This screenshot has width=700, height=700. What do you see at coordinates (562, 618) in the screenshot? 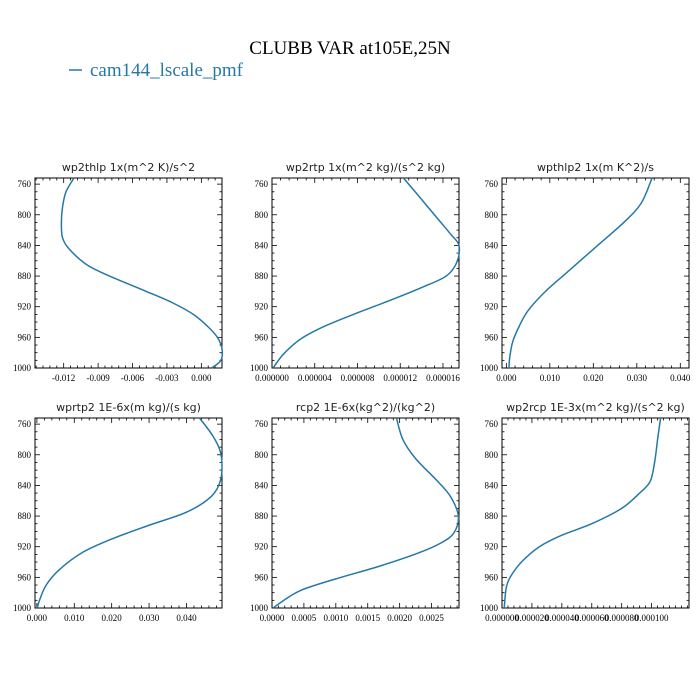
I see `x-tick-label: 0.000040` at bounding box center [562, 618].